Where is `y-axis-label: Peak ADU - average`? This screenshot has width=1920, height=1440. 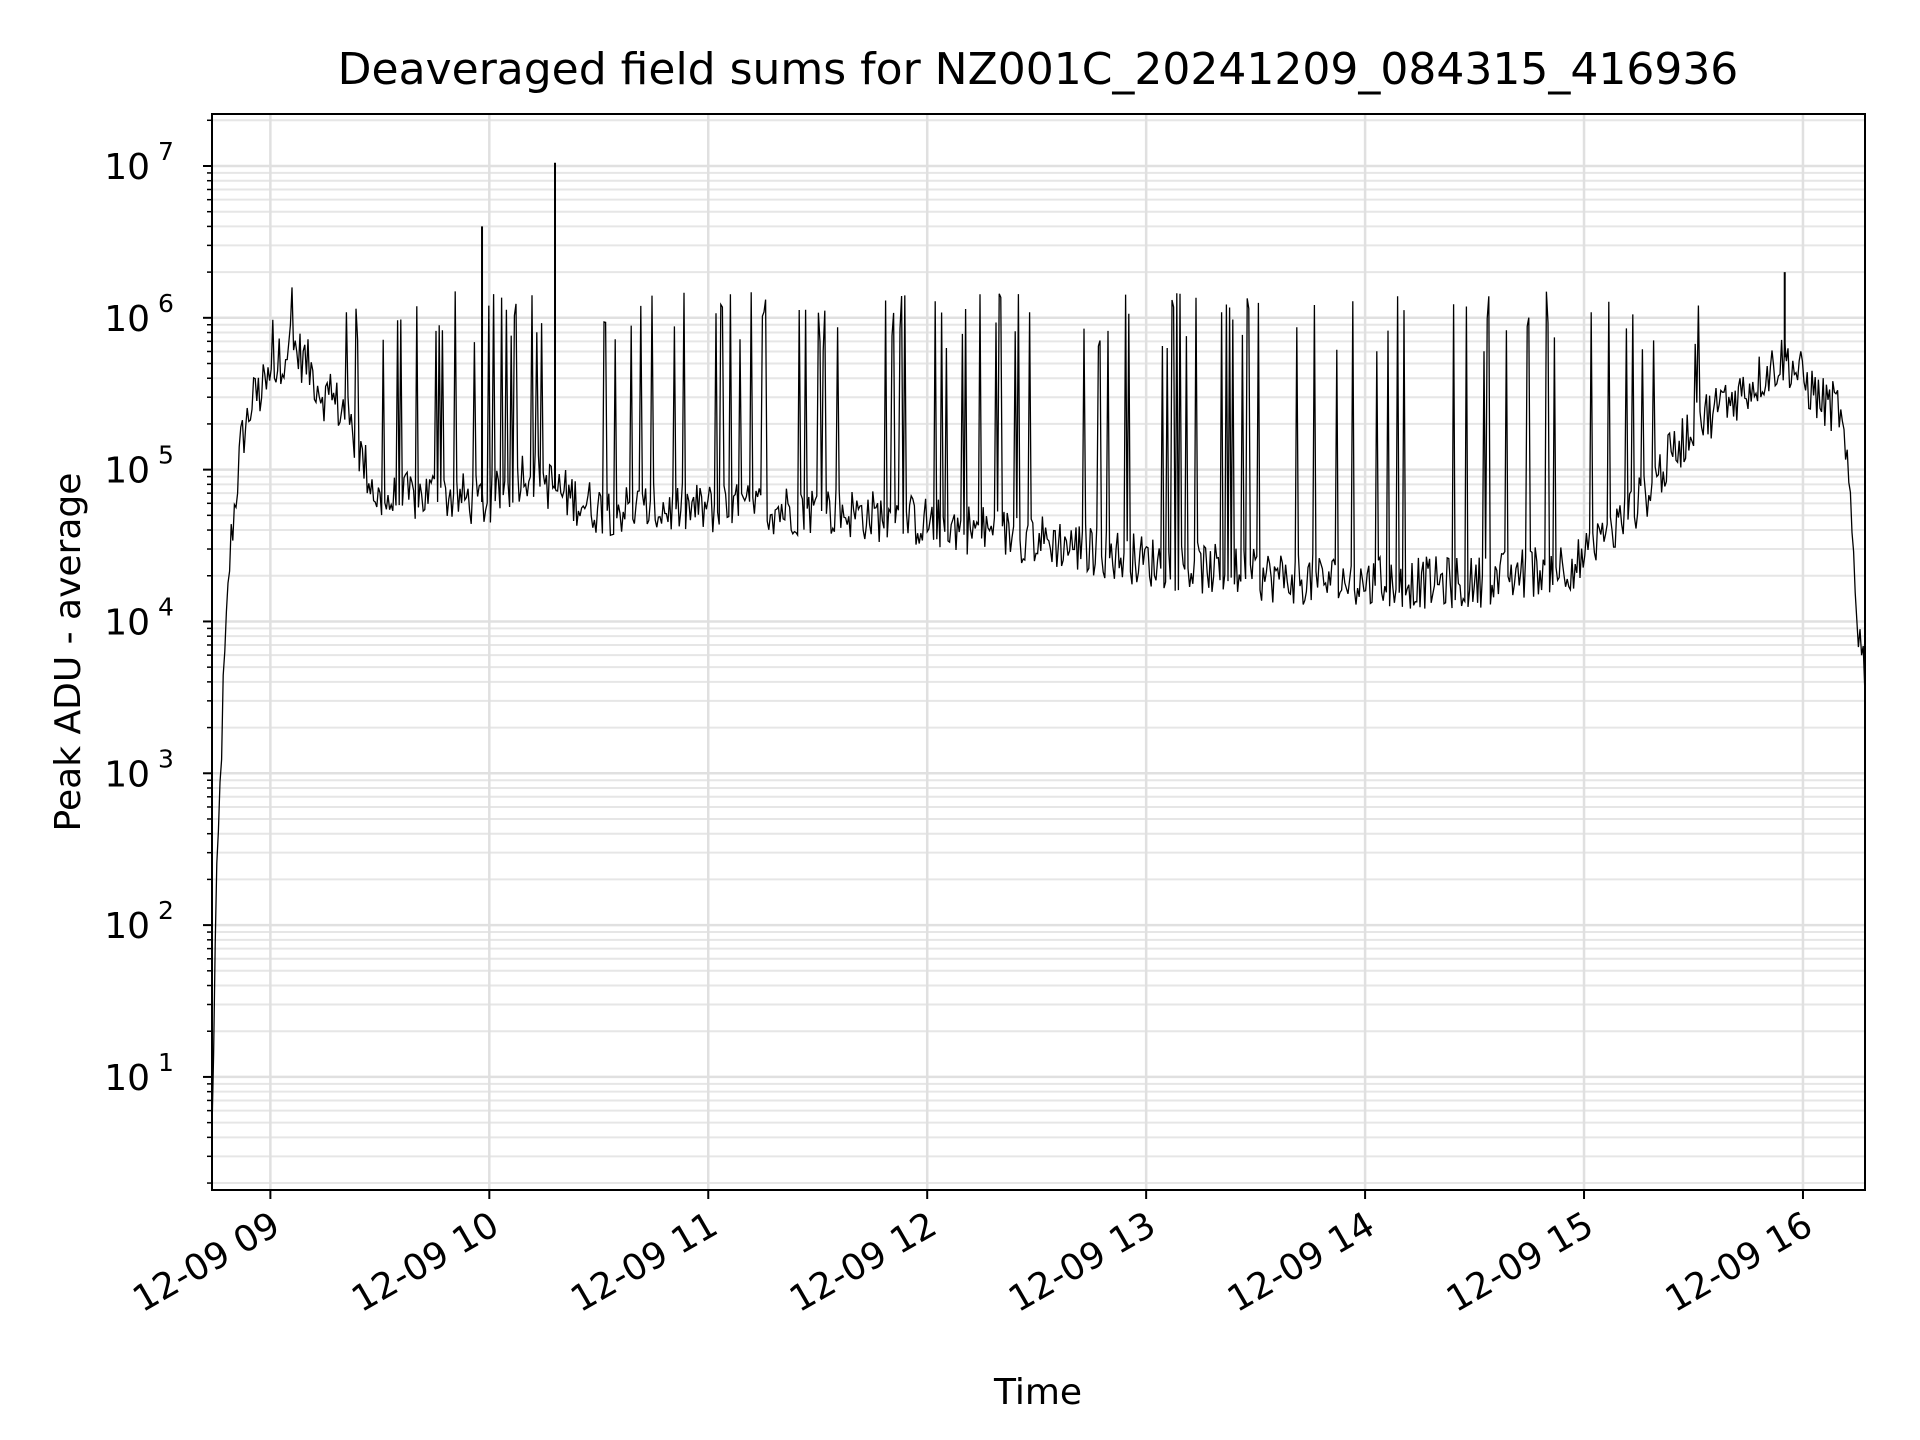
y-axis-label: Peak ADU - average is located at coordinates (68, 652).